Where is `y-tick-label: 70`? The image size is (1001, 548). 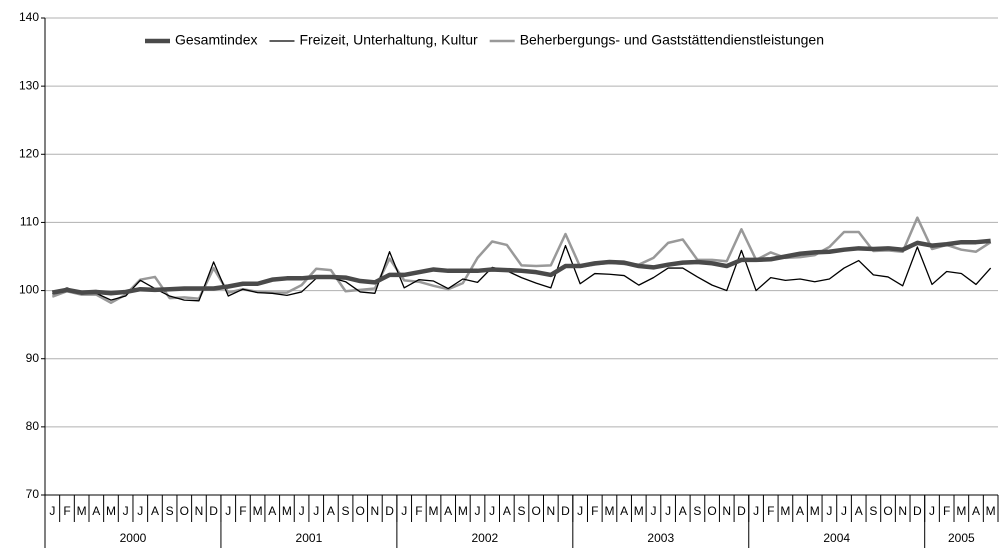
y-tick-label: 70 is located at coordinates (33, 494).